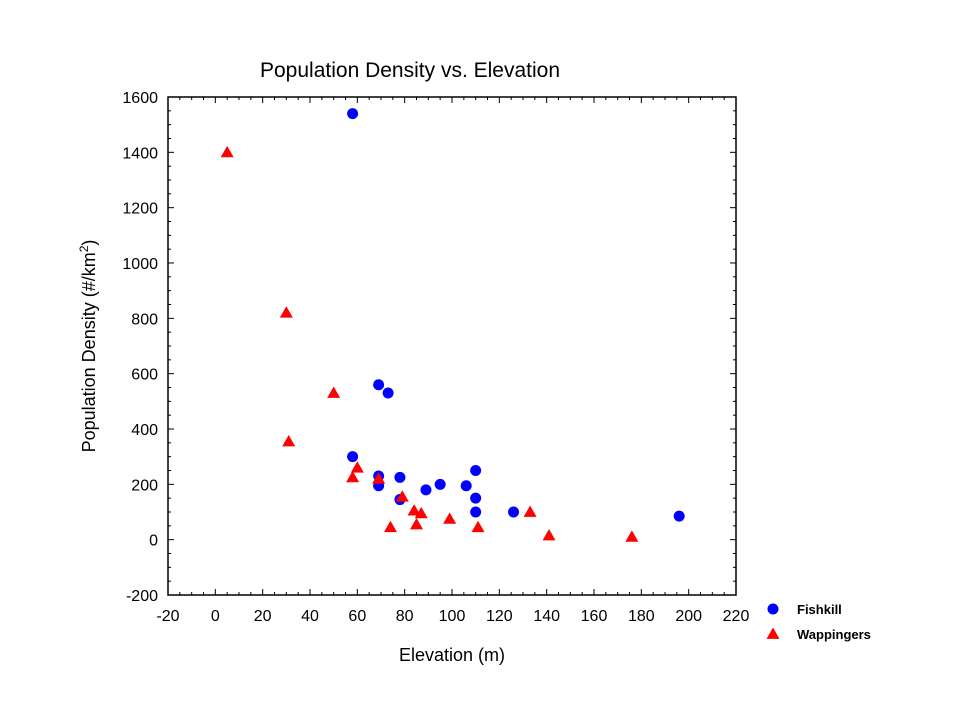 This screenshot has height=720, width=960. Describe the element at coordinates (405, 616) in the screenshot. I see `x-tick-label: 80` at that location.